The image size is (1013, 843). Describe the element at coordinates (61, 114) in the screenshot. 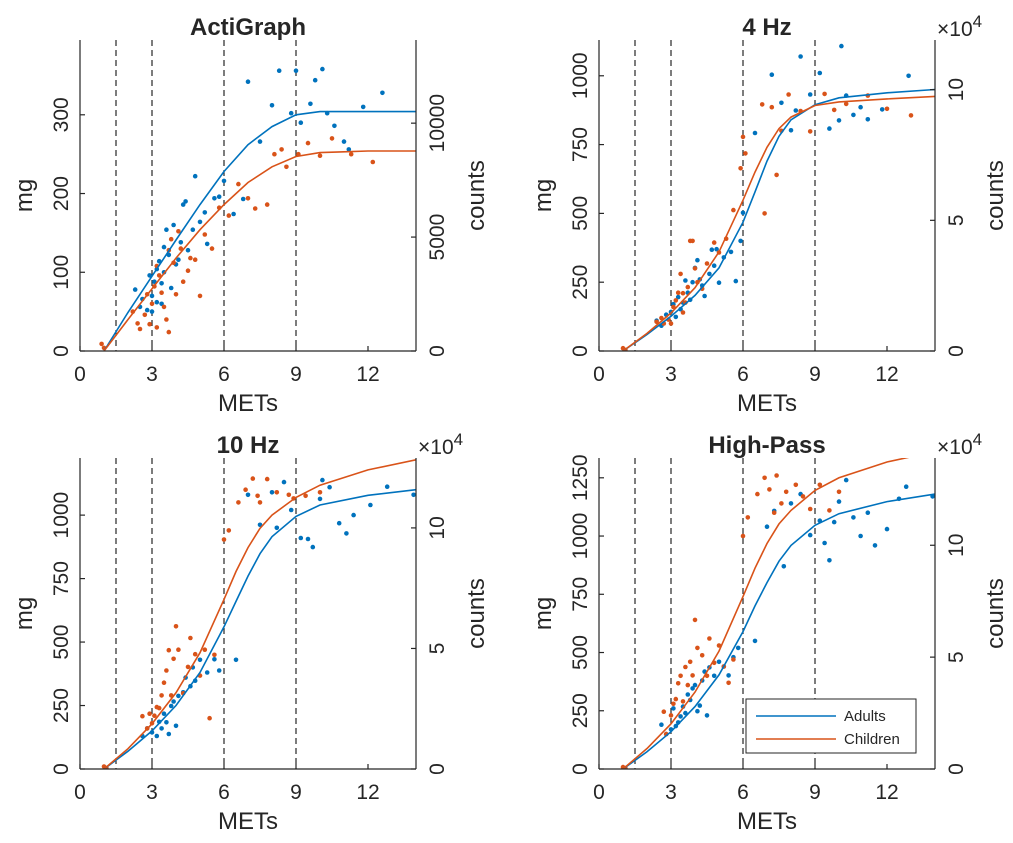

I see `y-tick-label: 300` at that location.